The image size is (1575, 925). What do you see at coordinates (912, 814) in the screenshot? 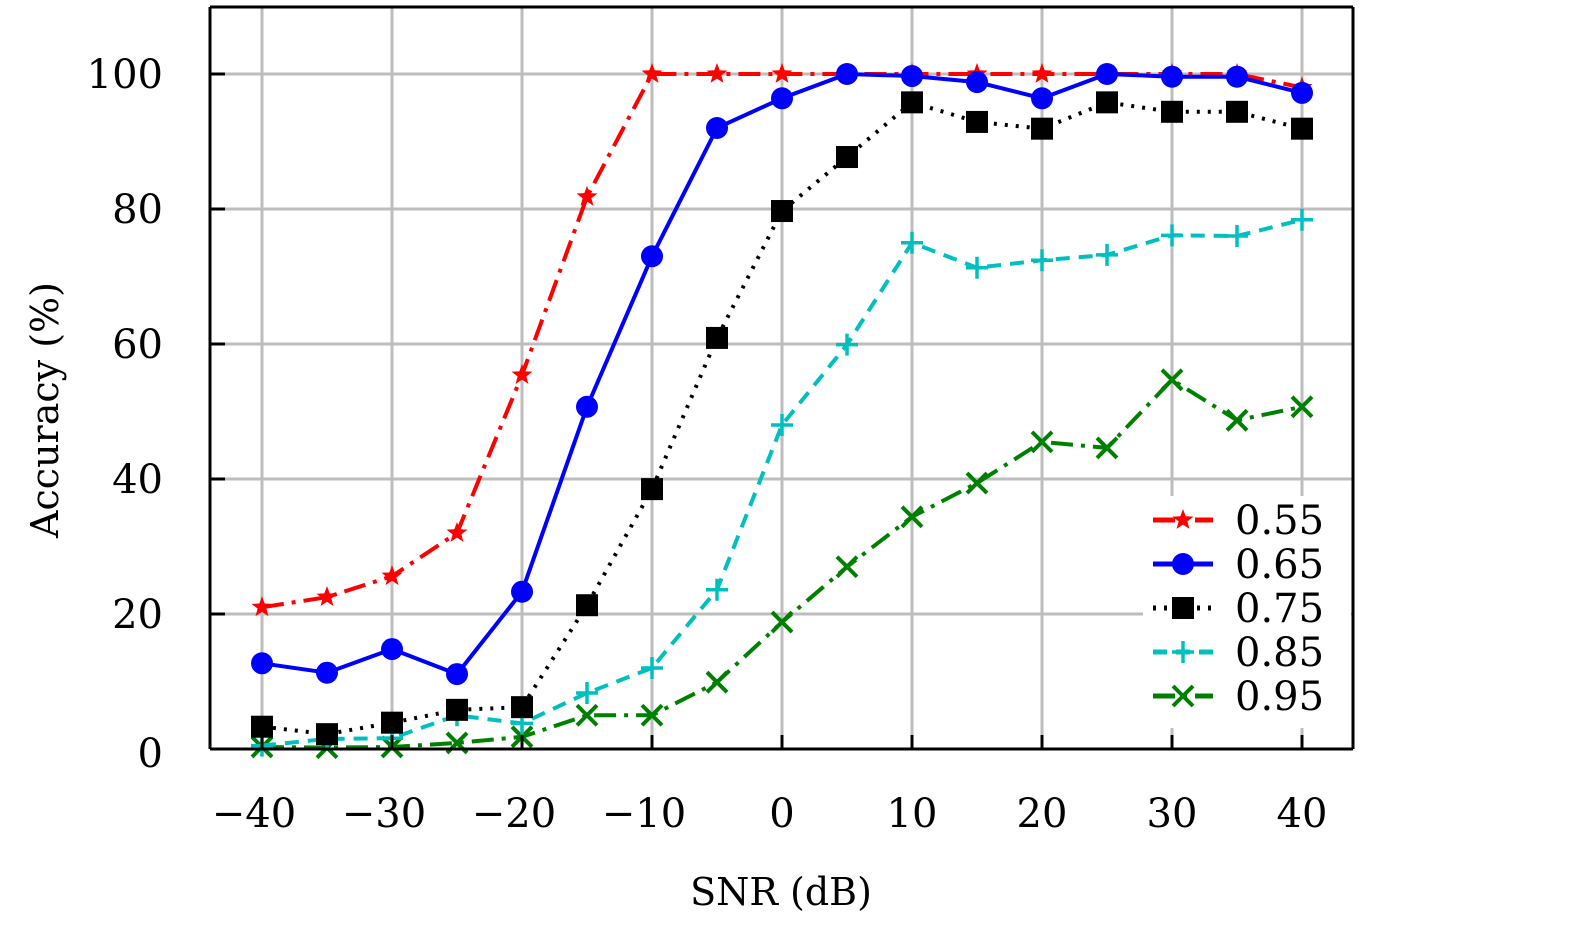
I see `x-tick-label: 10` at bounding box center [912, 814].